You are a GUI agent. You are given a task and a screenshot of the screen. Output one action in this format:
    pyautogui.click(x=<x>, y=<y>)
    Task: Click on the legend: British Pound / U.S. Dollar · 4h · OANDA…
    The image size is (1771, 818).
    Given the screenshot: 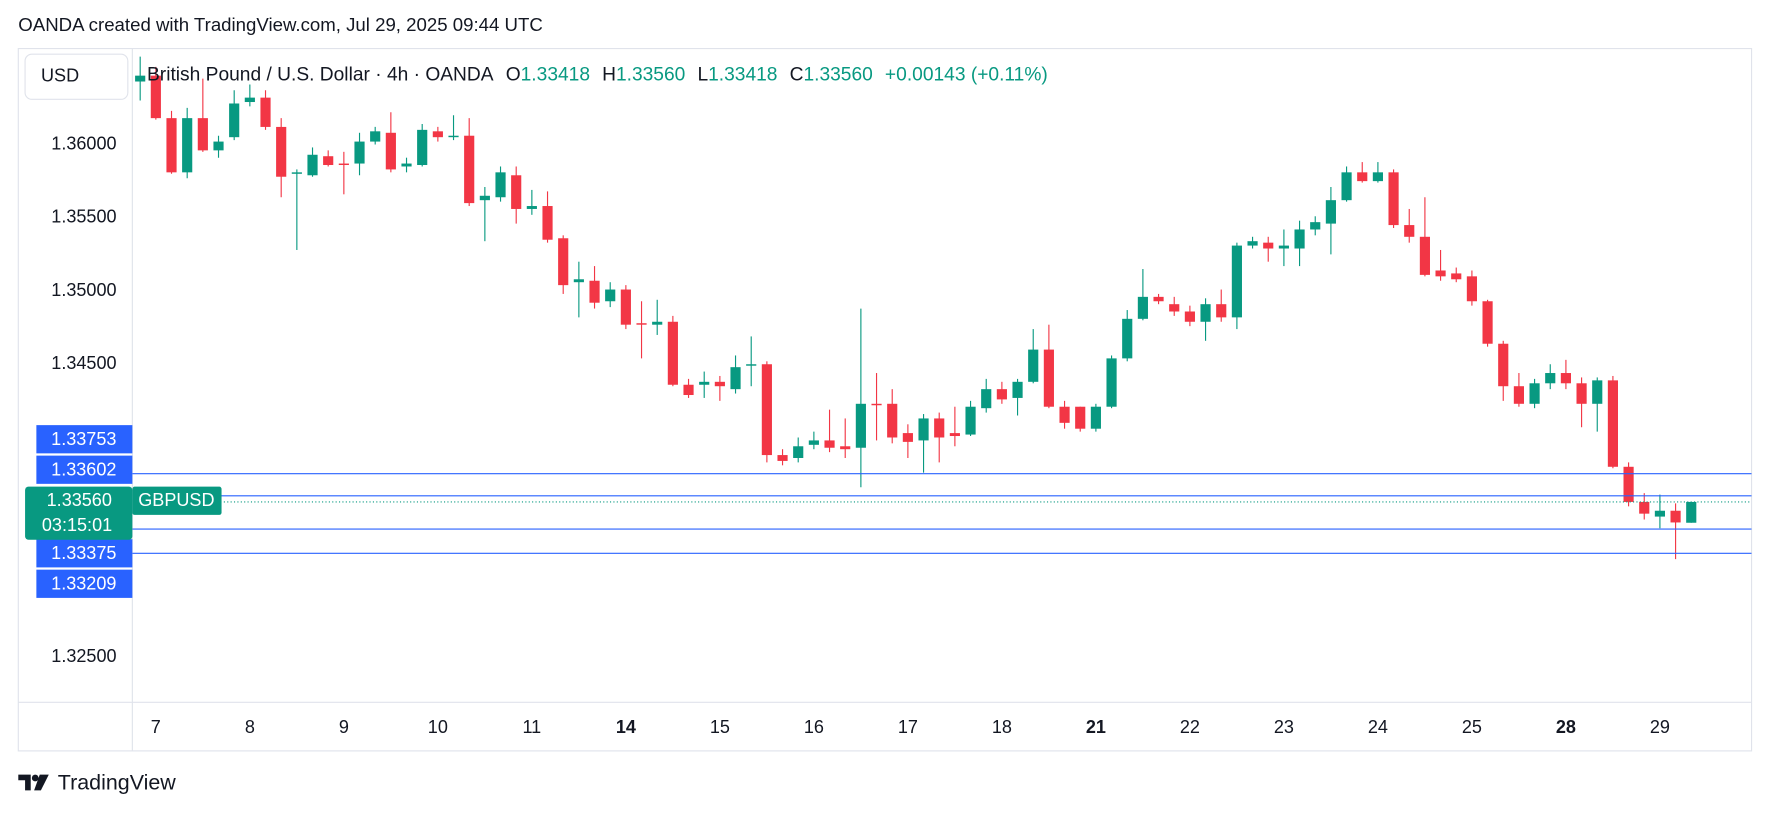 What is the action you would take?
    pyautogui.click(x=597, y=75)
    